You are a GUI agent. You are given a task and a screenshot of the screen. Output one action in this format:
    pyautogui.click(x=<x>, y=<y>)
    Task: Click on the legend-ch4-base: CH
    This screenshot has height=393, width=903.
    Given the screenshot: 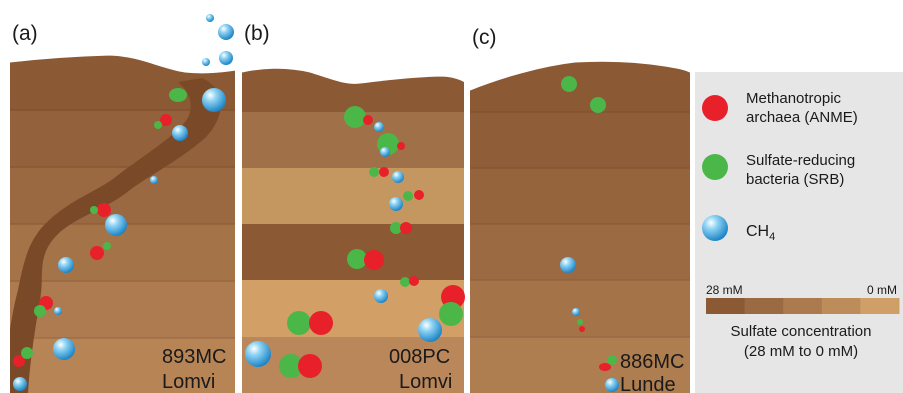 What is the action you would take?
    pyautogui.click(x=757, y=231)
    